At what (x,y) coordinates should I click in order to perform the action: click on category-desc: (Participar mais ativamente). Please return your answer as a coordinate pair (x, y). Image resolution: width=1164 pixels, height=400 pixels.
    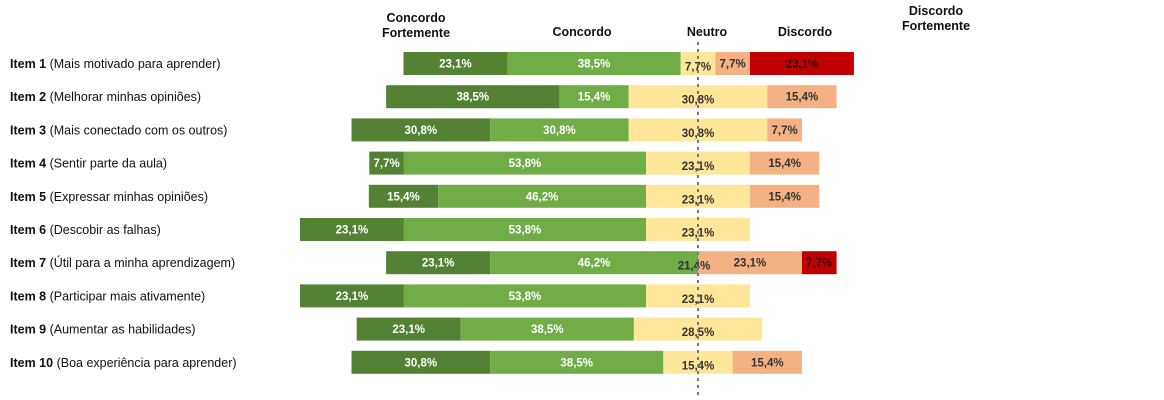
    Looking at the image, I should click on (128, 296).